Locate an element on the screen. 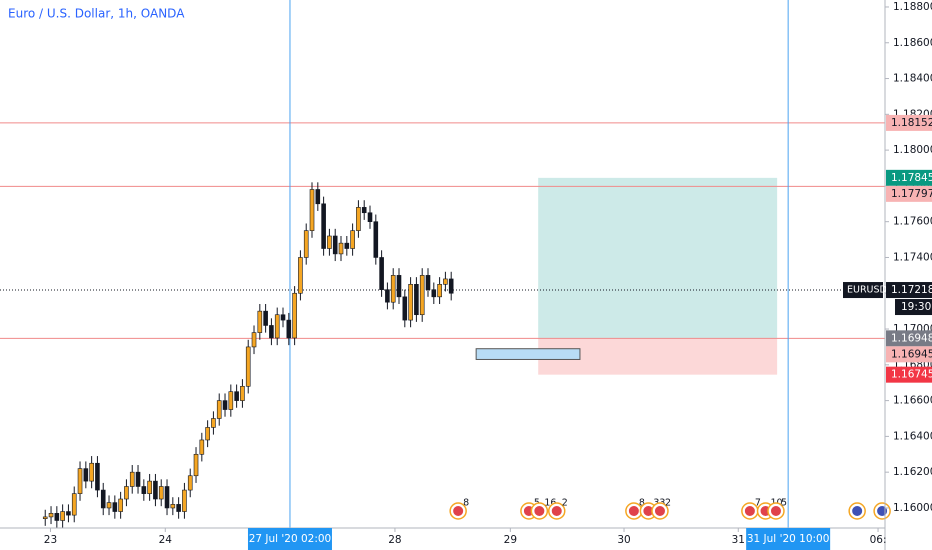 The width and height of the screenshot is (932, 550). event-count: 16 is located at coordinates (550, 503).